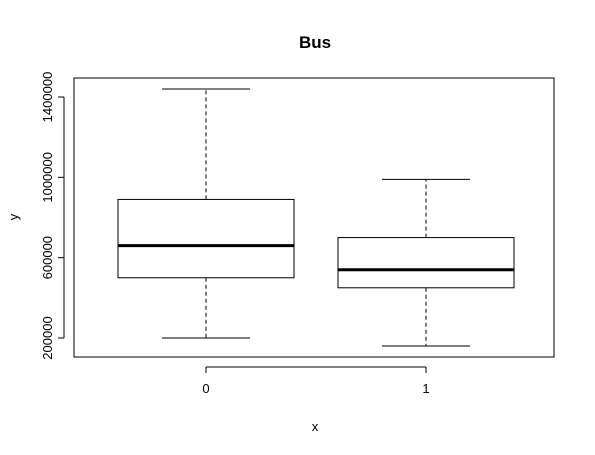 The width and height of the screenshot is (595, 455). I want to click on y-tick-label: 200000, so click(47, 337).